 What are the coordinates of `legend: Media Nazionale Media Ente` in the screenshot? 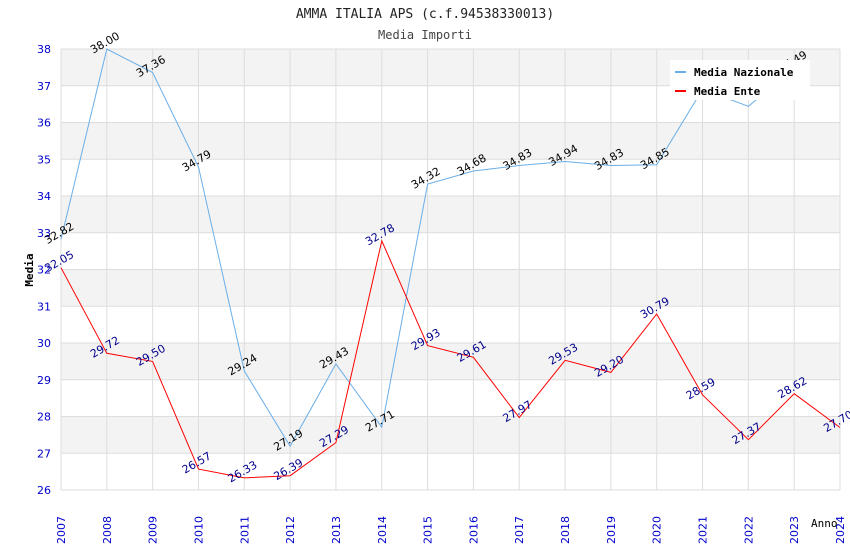 It's located at (740, 80).